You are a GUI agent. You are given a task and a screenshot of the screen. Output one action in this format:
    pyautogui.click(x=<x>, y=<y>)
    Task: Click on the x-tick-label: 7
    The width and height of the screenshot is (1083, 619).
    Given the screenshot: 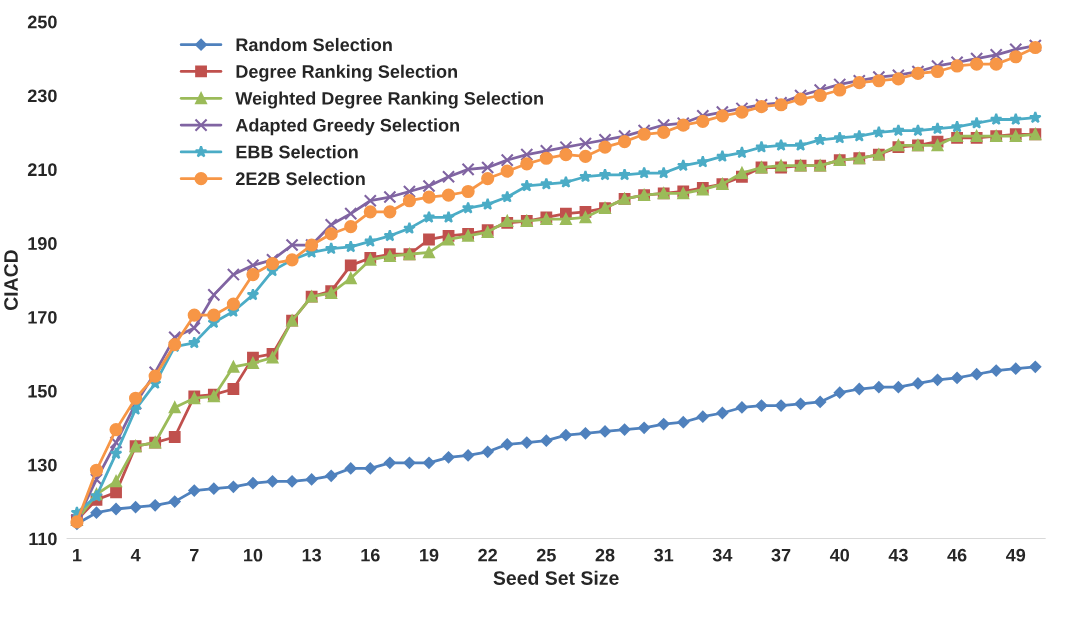 What is the action you would take?
    pyautogui.click(x=194, y=555)
    